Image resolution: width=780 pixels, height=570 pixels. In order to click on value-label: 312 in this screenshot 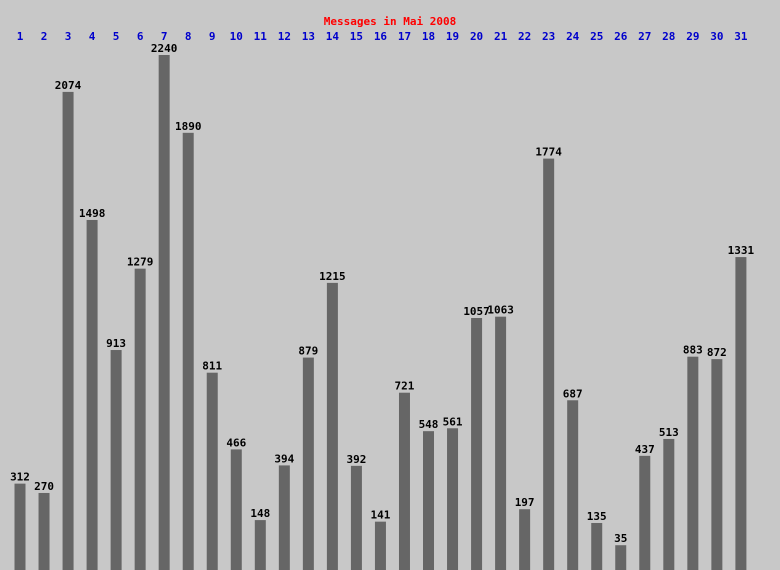, I will do `click(20, 477)`.